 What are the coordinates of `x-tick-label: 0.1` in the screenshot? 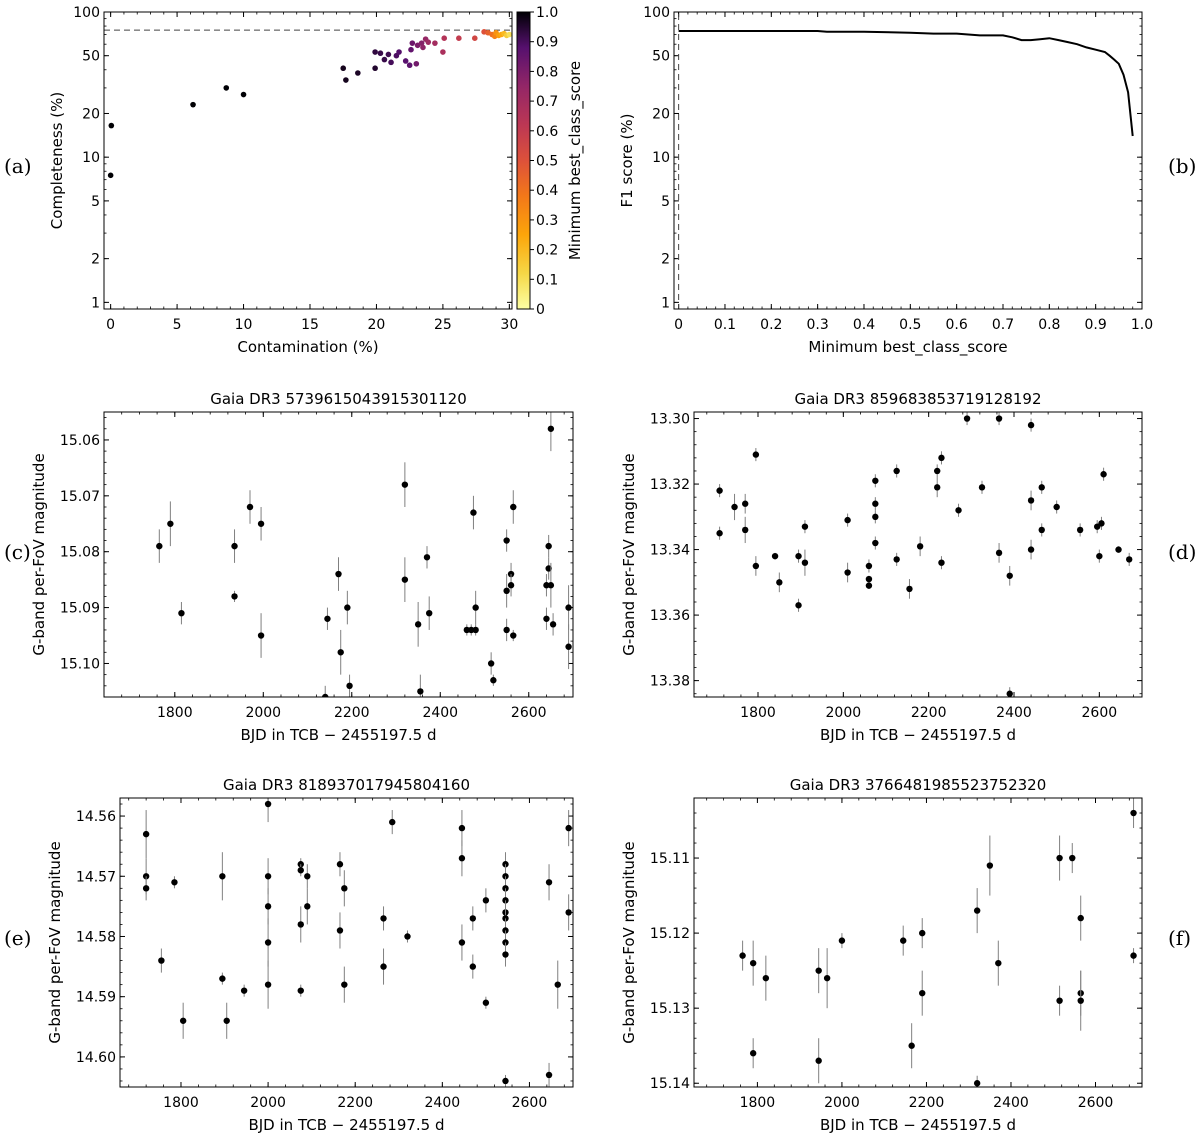 It's located at (725, 325).